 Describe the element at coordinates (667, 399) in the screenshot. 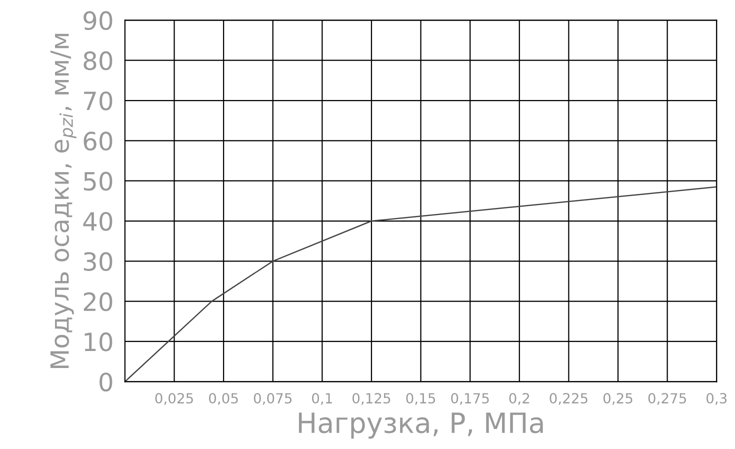

I see `x-tick-label: 0,275` at that location.